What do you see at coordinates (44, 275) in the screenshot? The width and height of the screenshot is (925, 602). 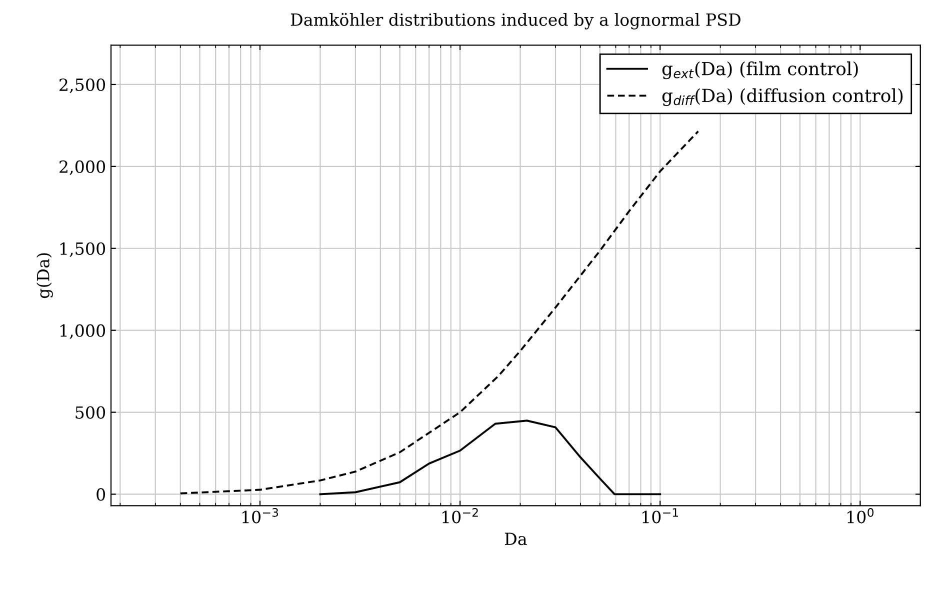 I see `y-axis-title: g(Da)` at bounding box center [44, 275].